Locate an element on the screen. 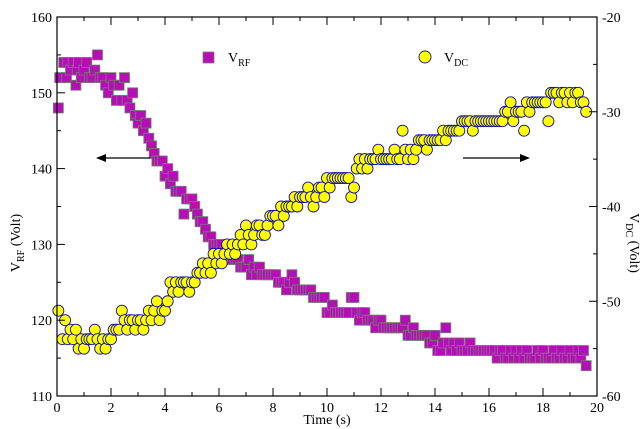 The image size is (640, 429). legend-marker-circle is located at coordinates (425, 57).